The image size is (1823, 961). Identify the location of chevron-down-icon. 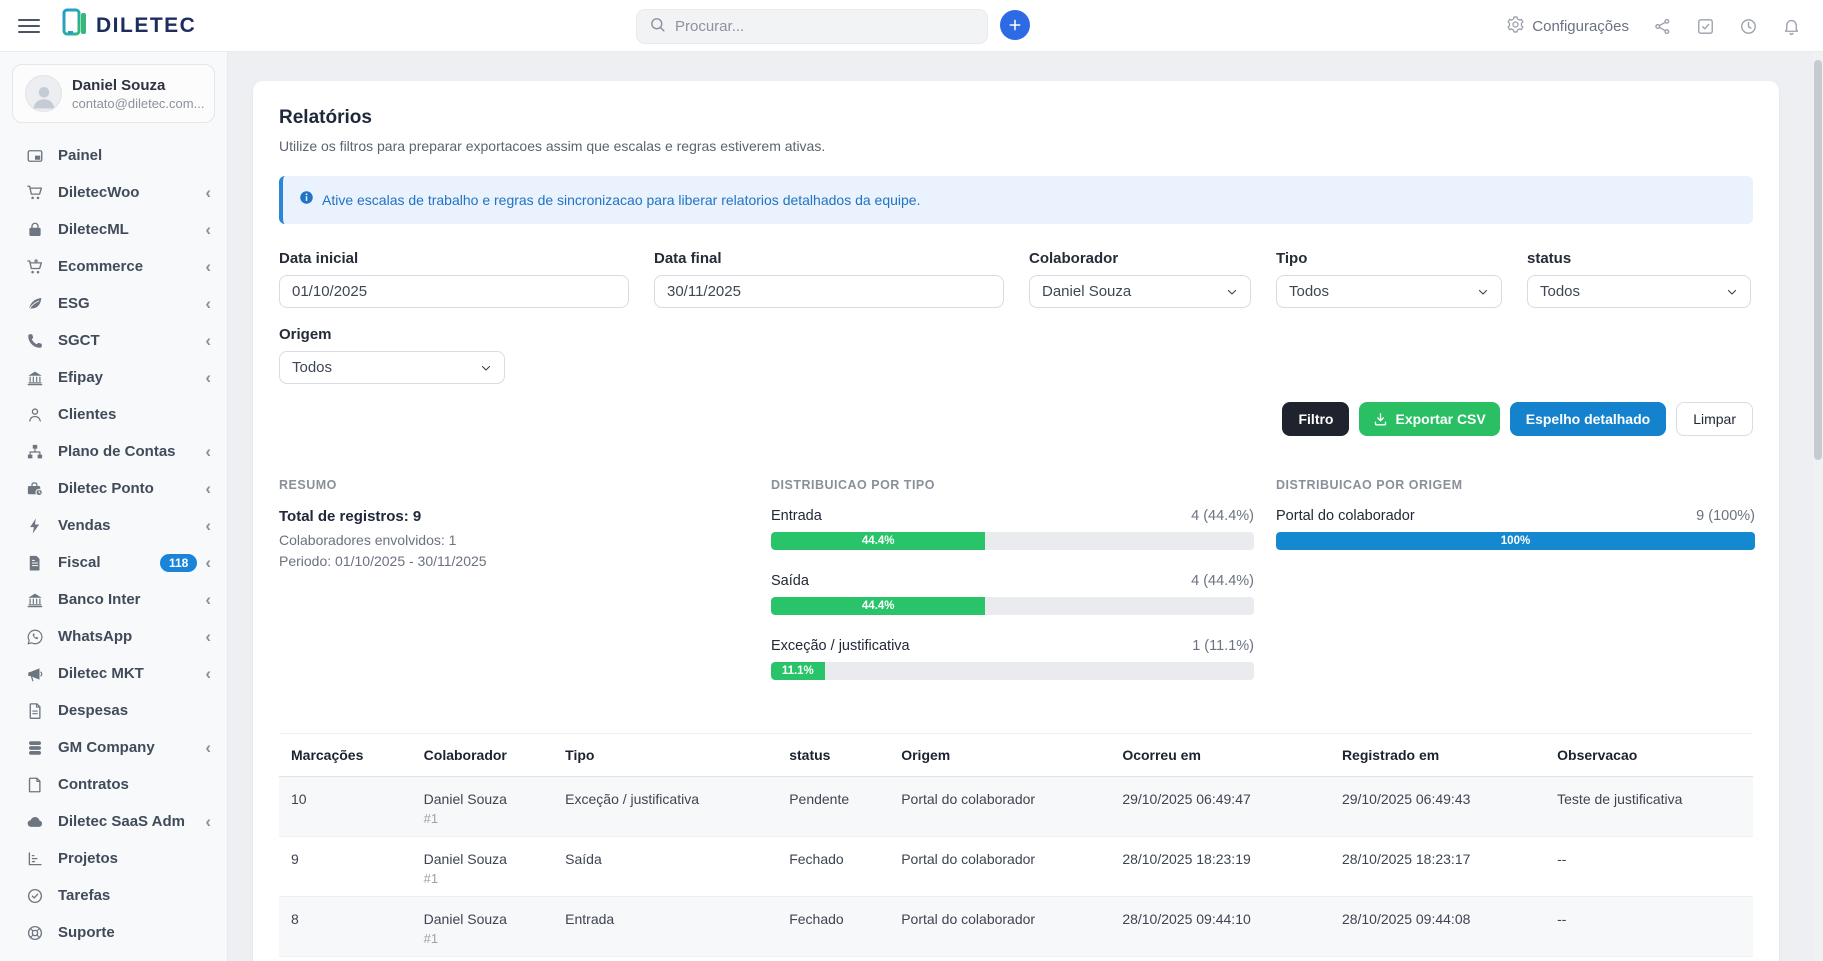
(1732, 292).